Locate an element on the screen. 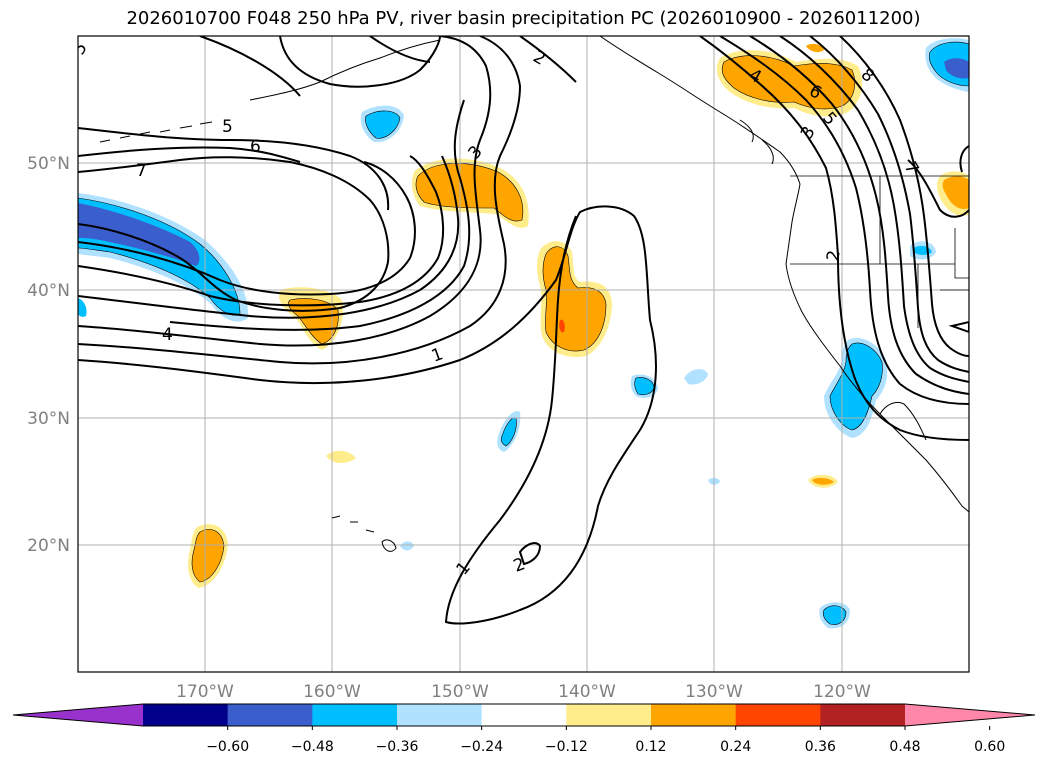 The image size is (1047, 765). pos-region-r-mid is located at coordinates (955, 193).